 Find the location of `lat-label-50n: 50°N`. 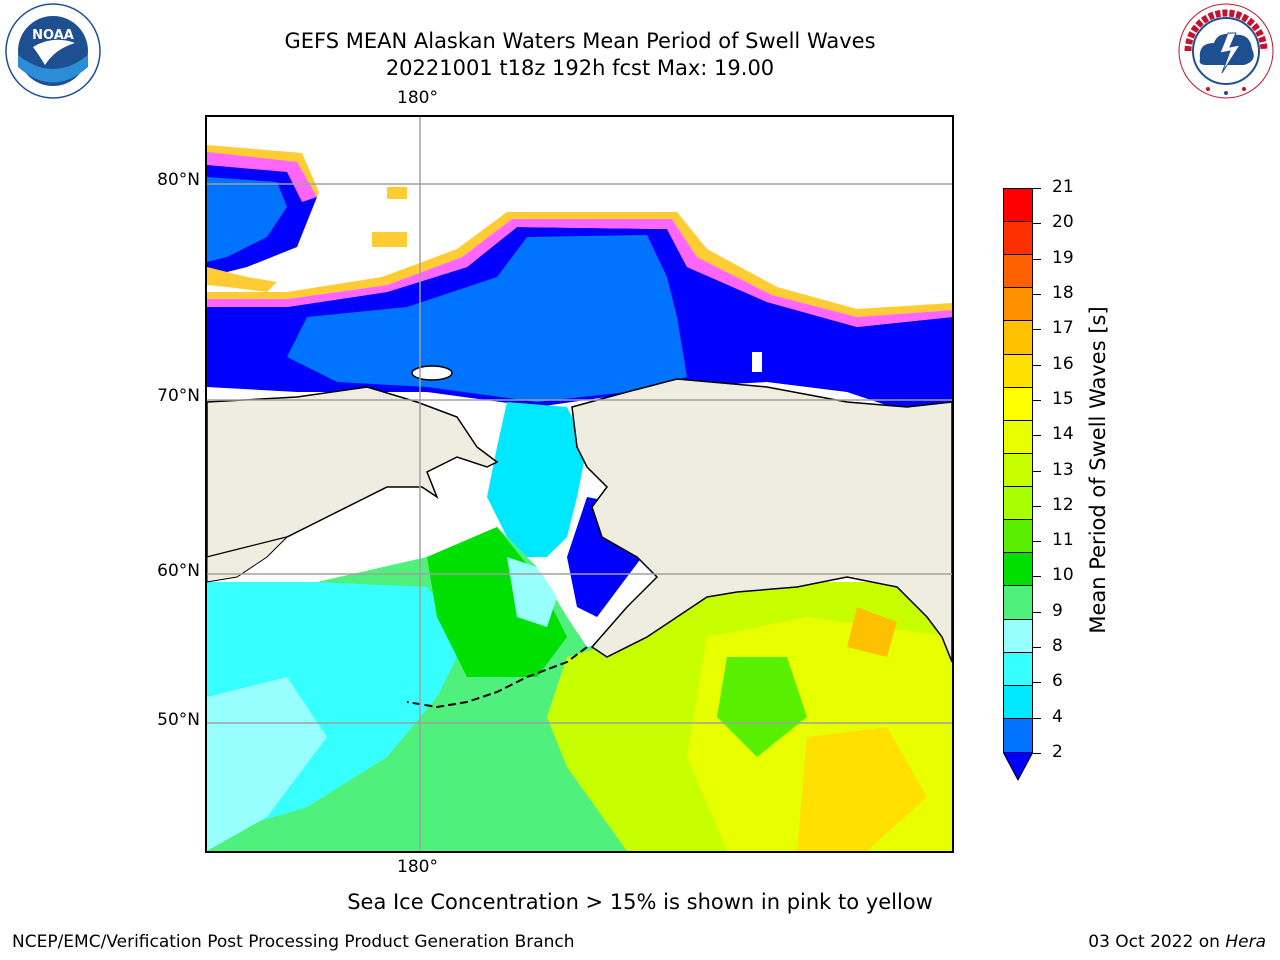

lat-label-50n: 50°N is located at coordinates (178, 720).